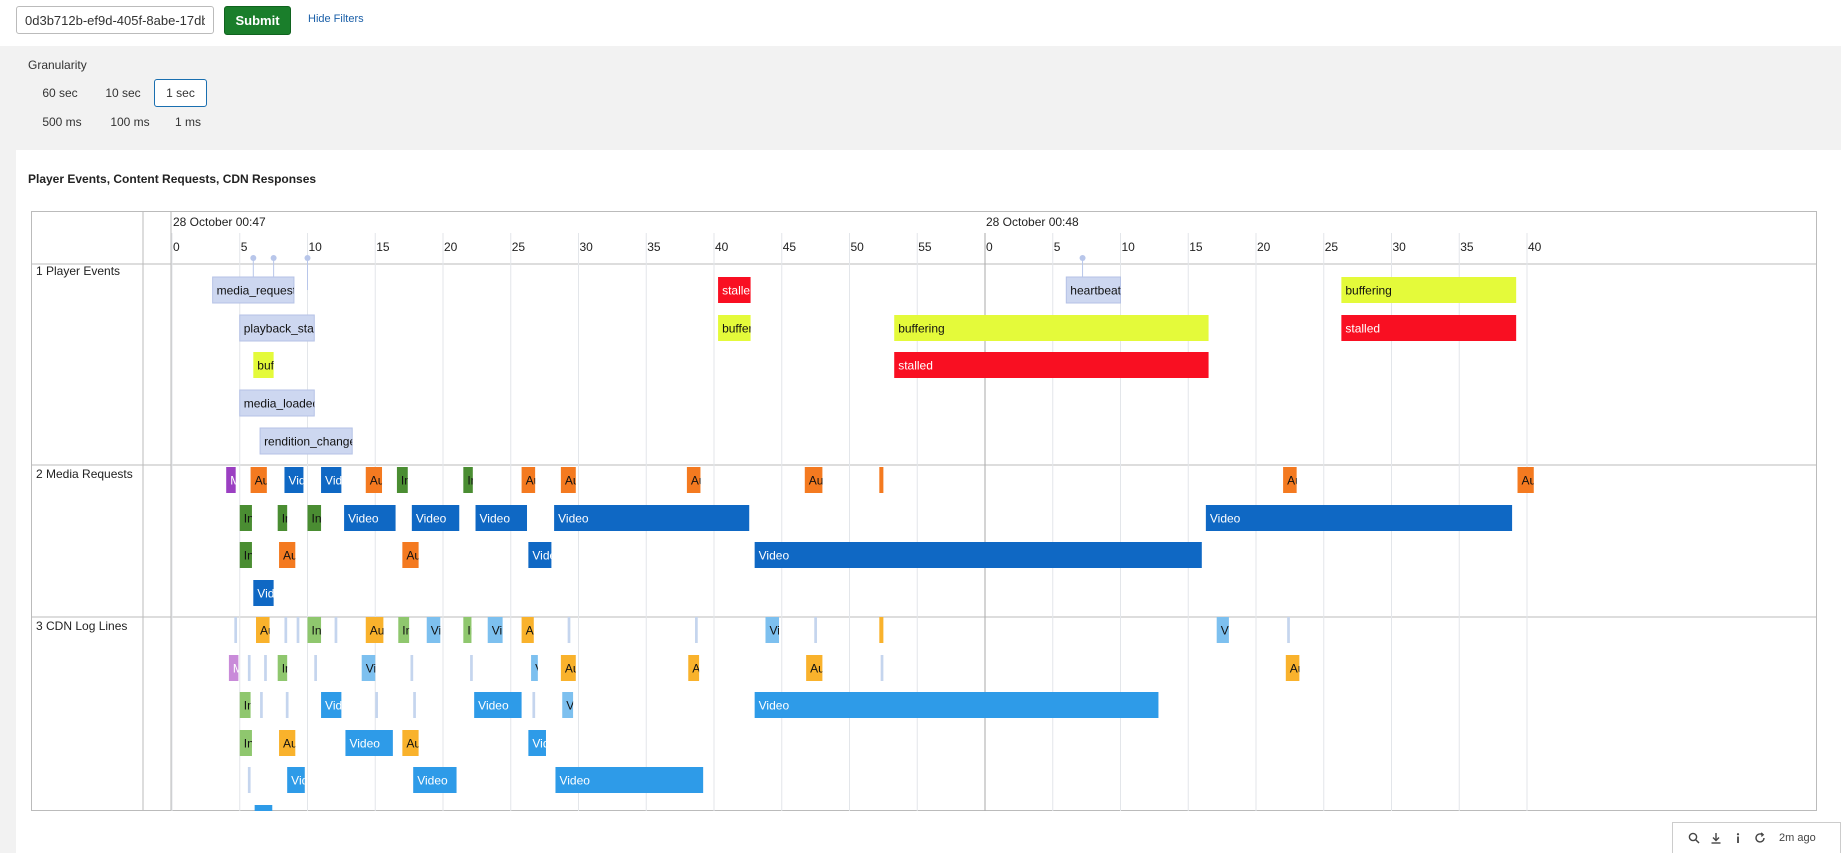  Describe the element at coordinates (130, 122) in the screenshot. I see `granularity-option-100-ms: 100 ms` at that location.